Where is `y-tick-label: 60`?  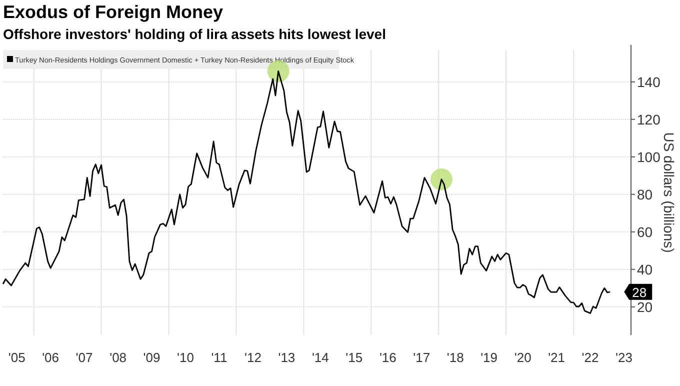 y-tick-label: 60 is located at coordinates (645, 232).